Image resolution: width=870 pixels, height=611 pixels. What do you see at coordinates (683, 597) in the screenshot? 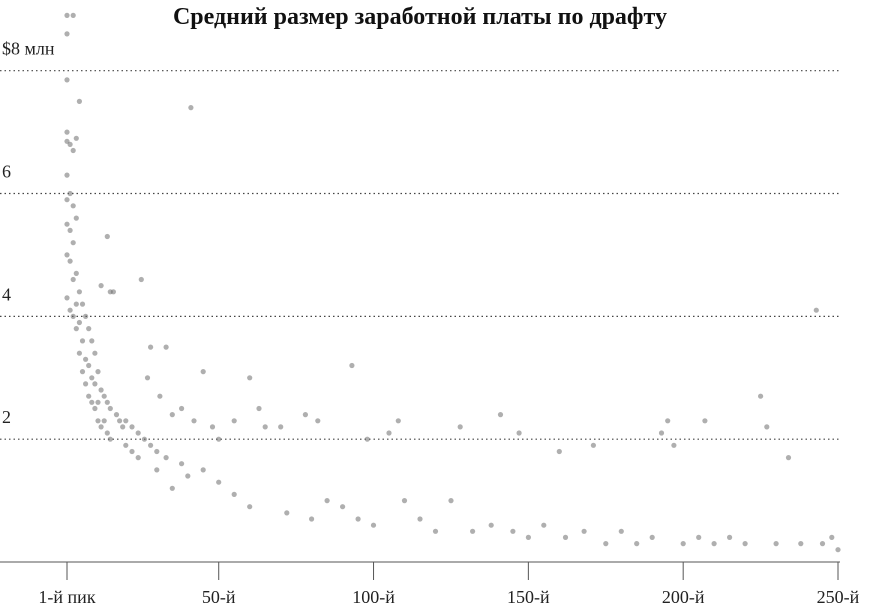
I see `x-tick-label: 200-й` at bounding box center [683, 597].